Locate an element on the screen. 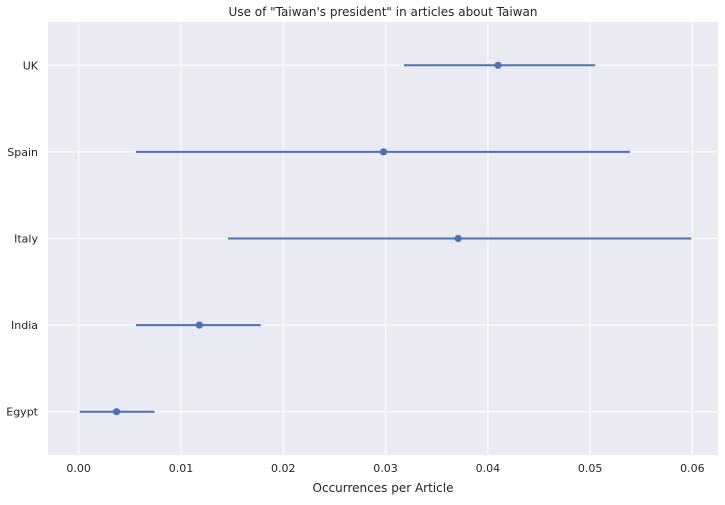 This screenshot has height=505, width=725. y-tick-label-spain: Spain is located at coordinates (22, 152).